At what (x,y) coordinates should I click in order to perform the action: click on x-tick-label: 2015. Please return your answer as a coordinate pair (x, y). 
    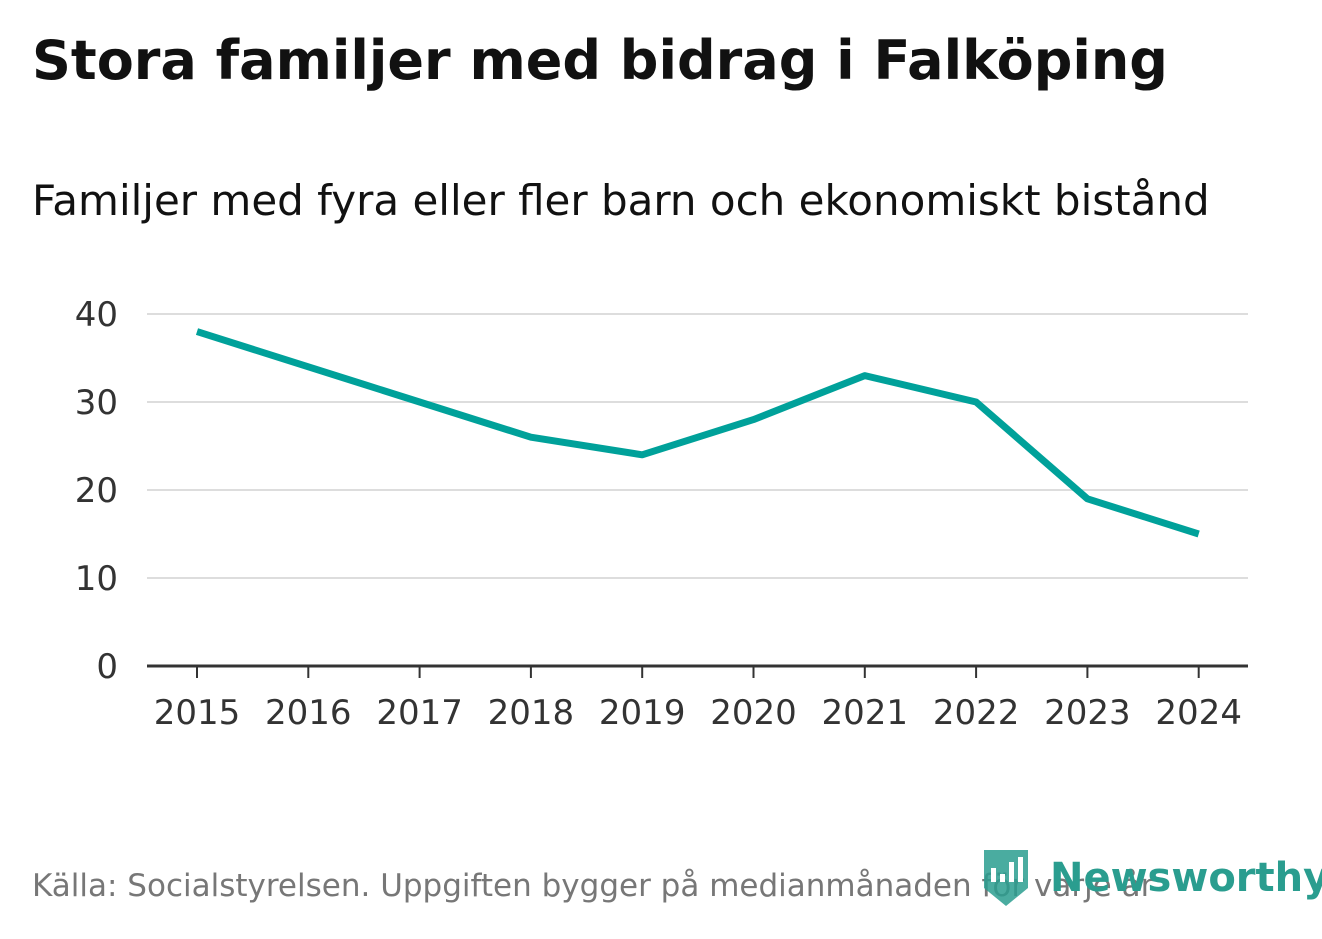
    Looking at the image, I should click on (197, 713).